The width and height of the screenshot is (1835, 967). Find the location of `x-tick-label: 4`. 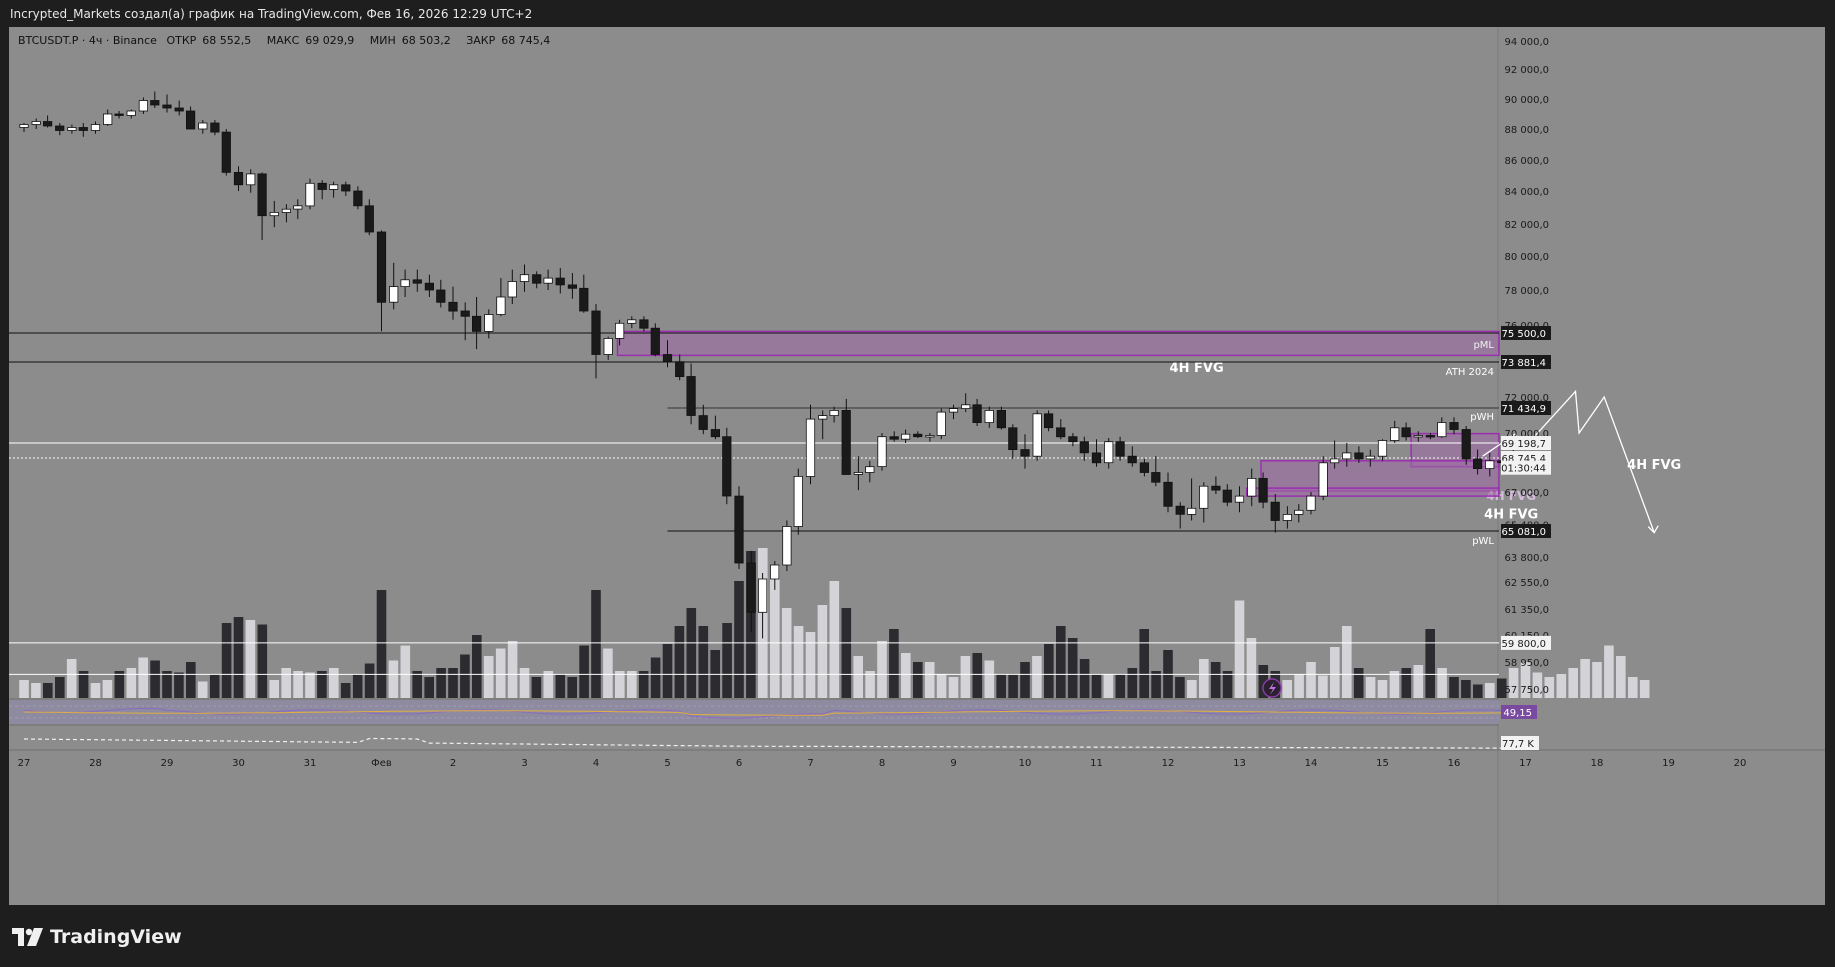

x-tick-label: 4 is located at coordinates (596, 763).